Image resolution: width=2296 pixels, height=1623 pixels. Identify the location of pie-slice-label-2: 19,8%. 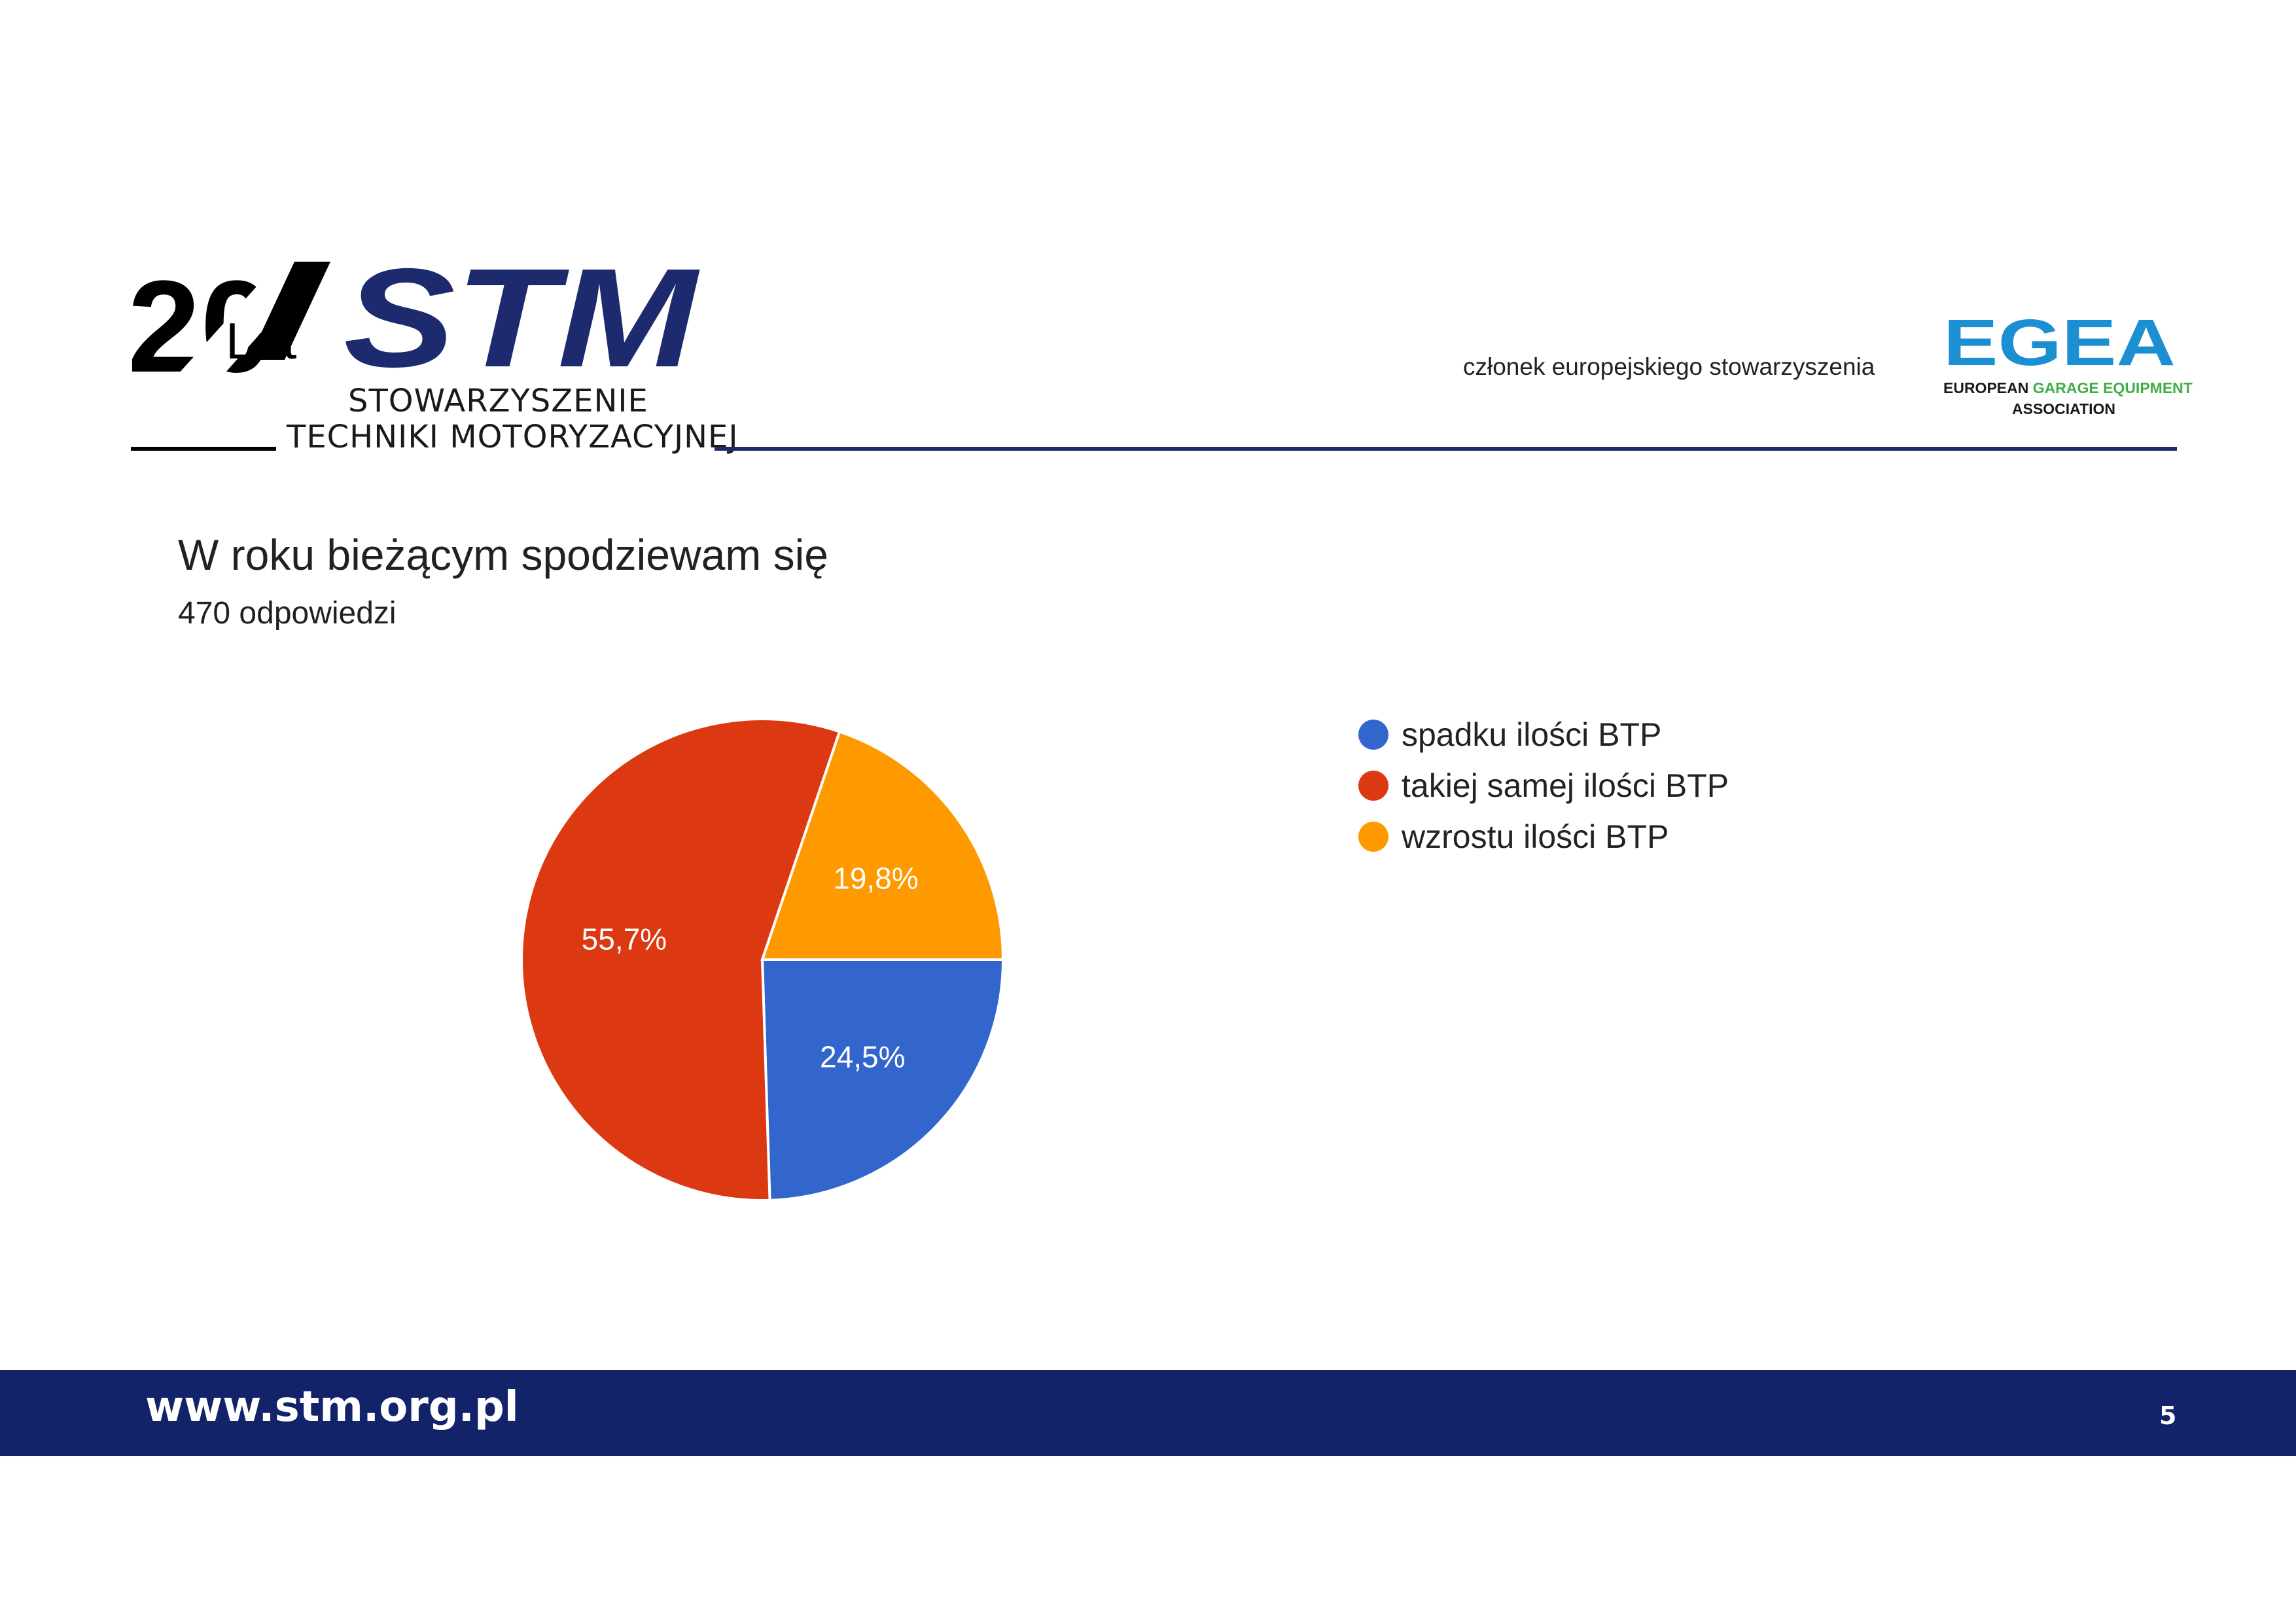
(876, 879).